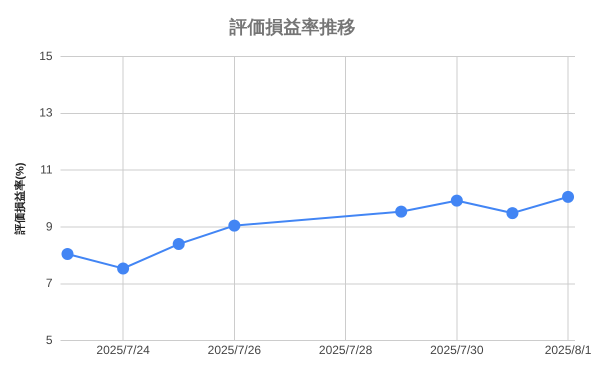 The height and width of the screenshot is (371, 600). What do you see at coordinates (345, 350) in the screenshot?
I see `x-tick-label: 2025/7/28` at bounding box center [345, 350].